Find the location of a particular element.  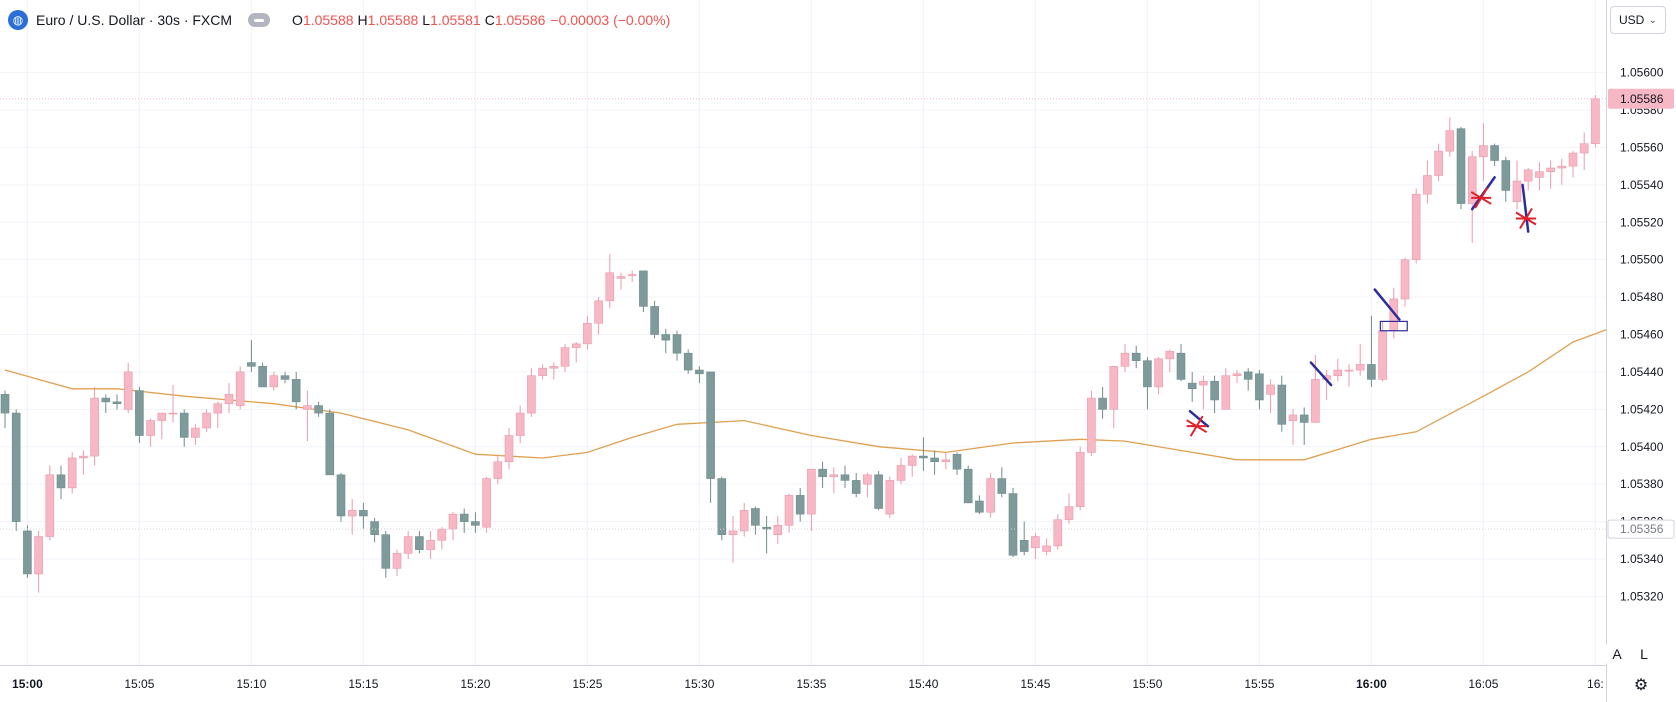

close-value: 1.05586 is located at coordinates (520, 20).